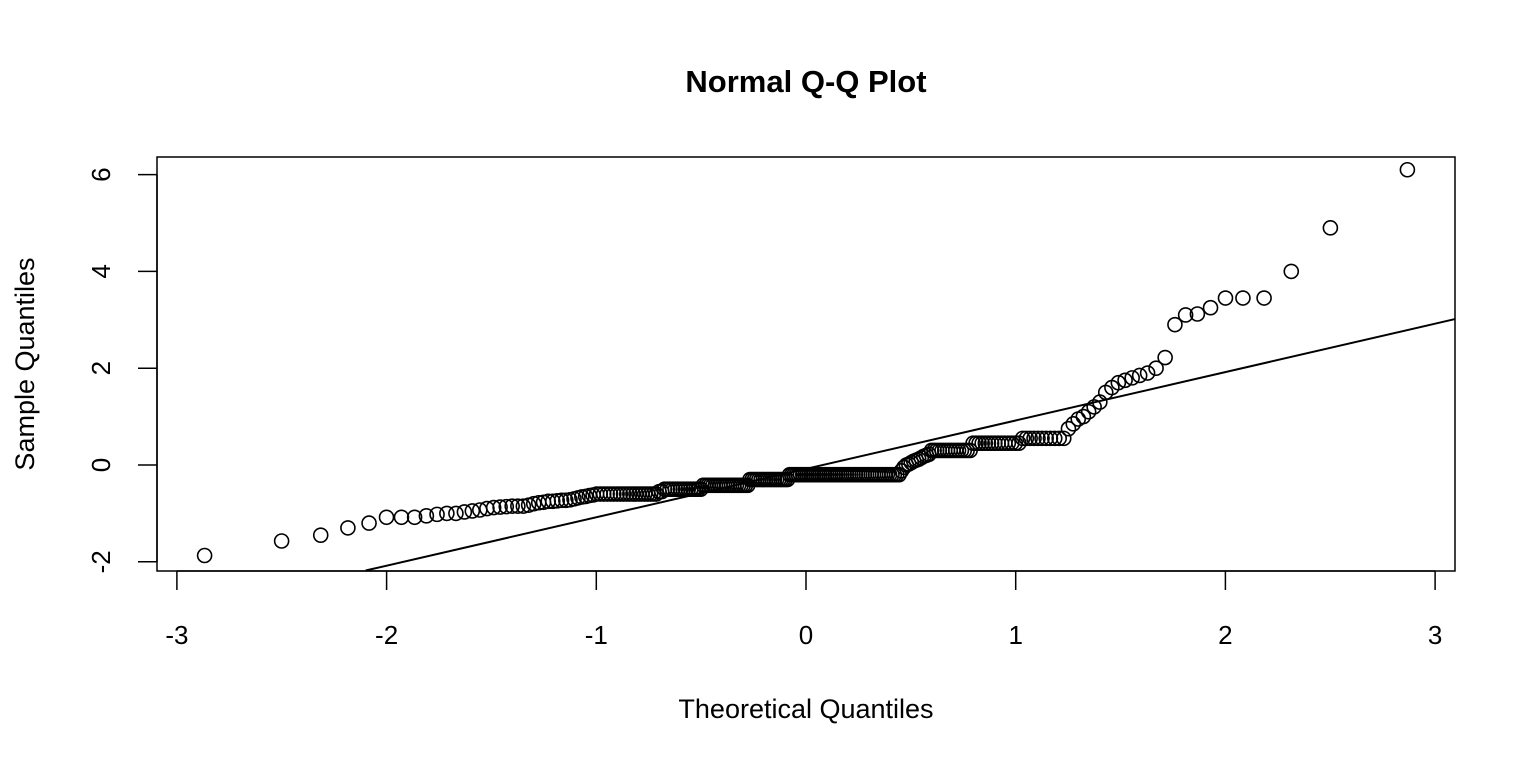  I want to click on y-tick-label: 6, so click(101, 174).